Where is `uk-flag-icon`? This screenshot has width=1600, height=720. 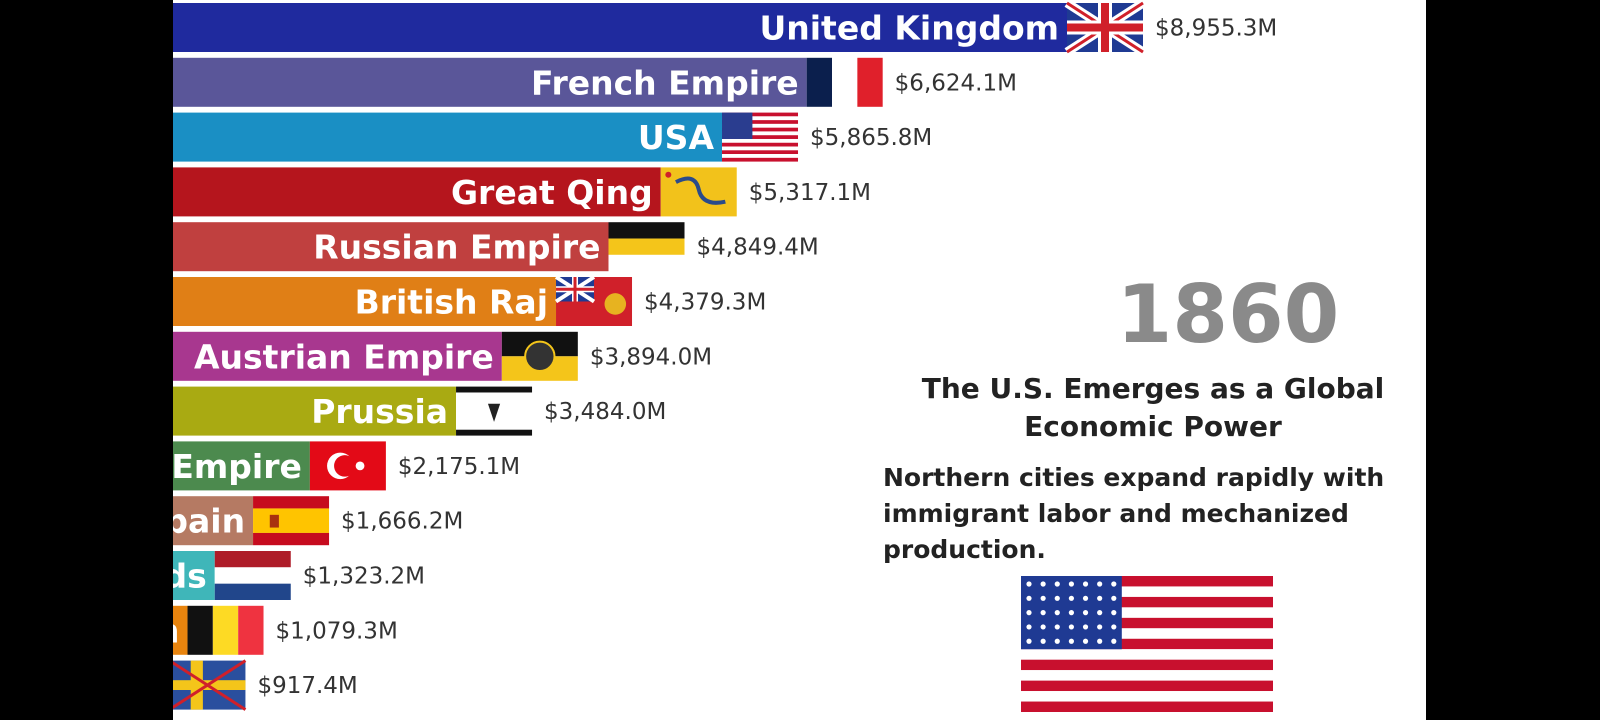 uk-flag-icon is located at coordinates (1105, 28).